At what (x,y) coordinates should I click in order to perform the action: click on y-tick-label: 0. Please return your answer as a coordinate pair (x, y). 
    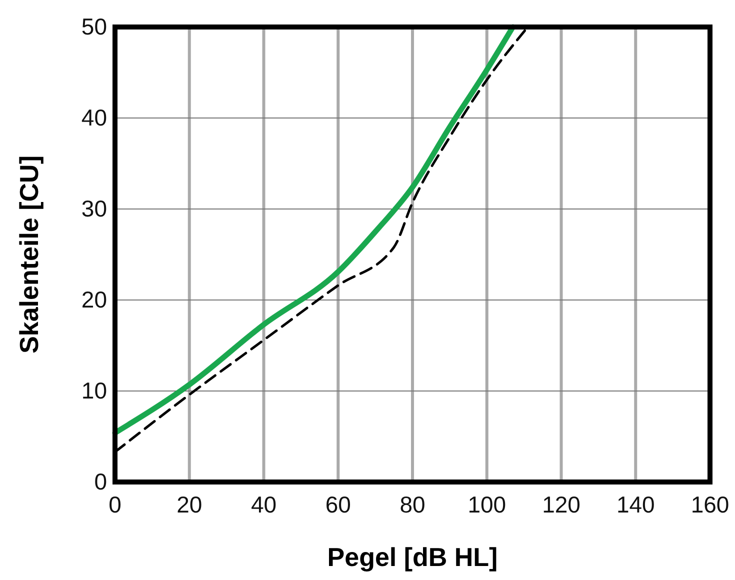
    Looking at the image, I should click on (100, 481).